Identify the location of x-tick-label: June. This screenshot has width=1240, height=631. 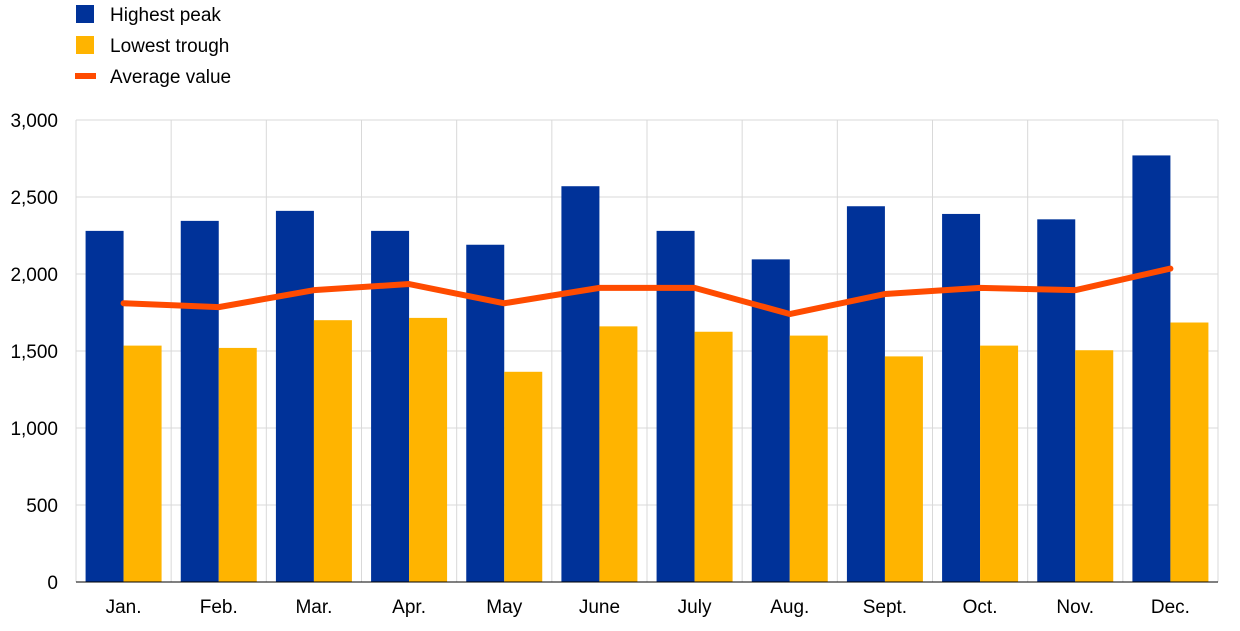
(599, 607).